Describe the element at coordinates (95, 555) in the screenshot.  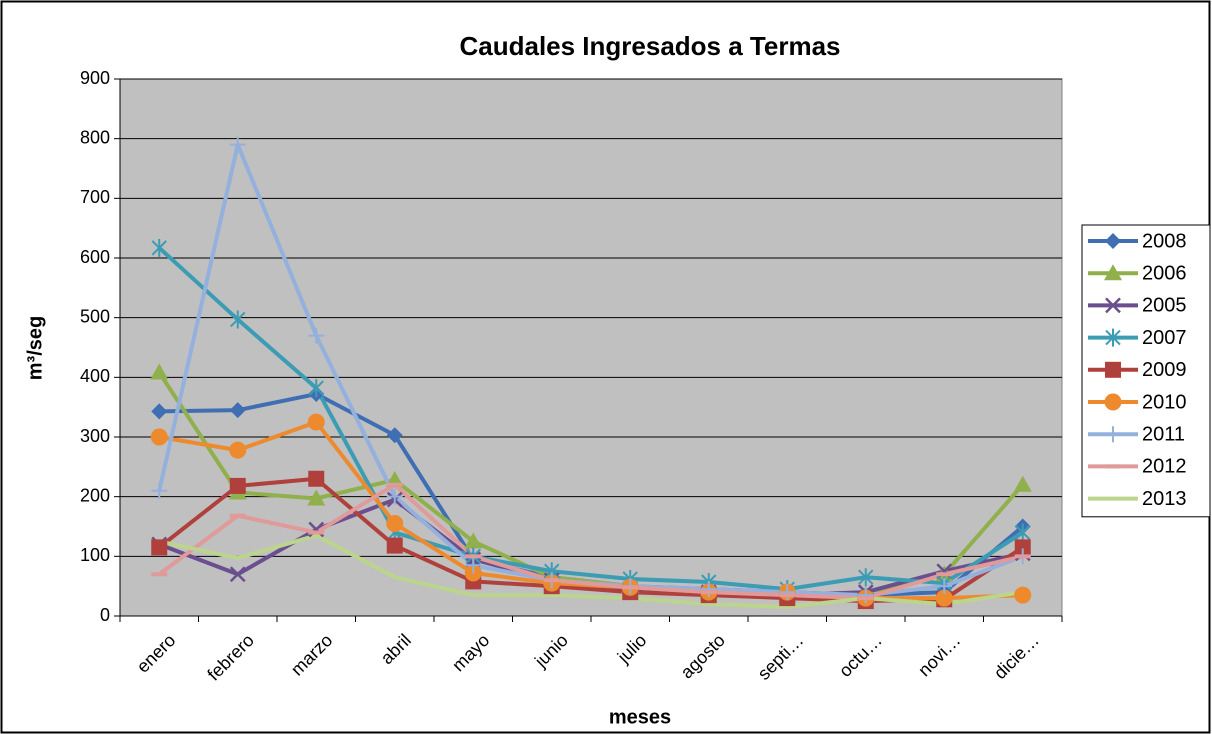
I see `y-tick-label: 100` at that location.